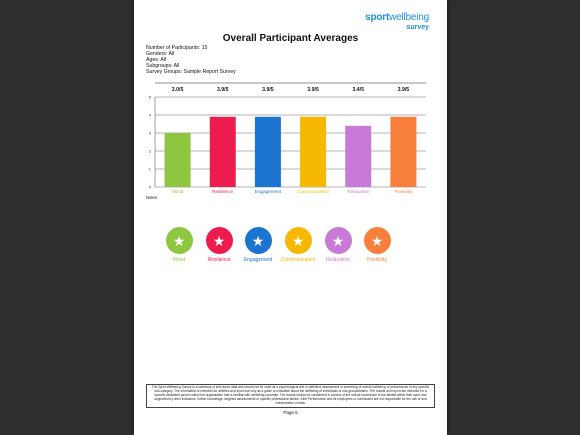 The image size is (580, 435). I want to click on meta-genders: Genders: All, so click(160, 54).